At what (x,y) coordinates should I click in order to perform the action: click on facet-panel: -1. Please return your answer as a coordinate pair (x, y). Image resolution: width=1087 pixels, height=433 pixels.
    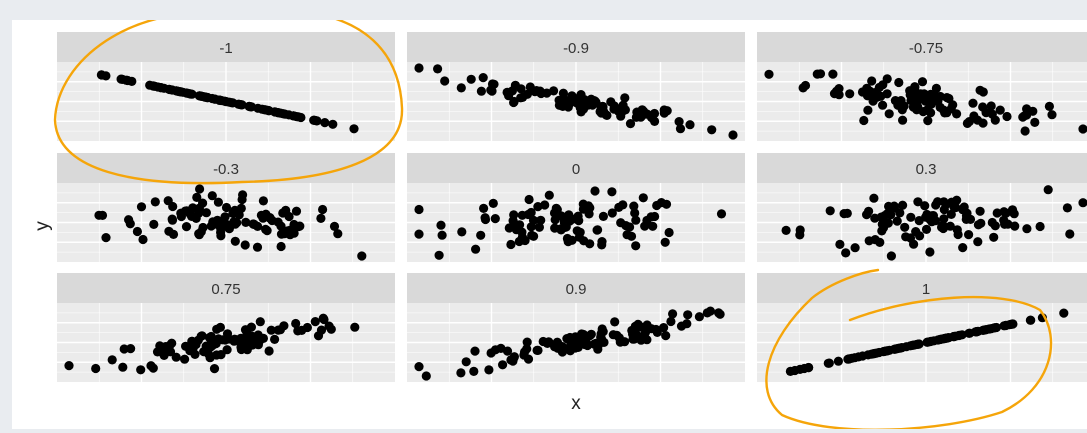
    Looking at the image, I should click on (226, 86).